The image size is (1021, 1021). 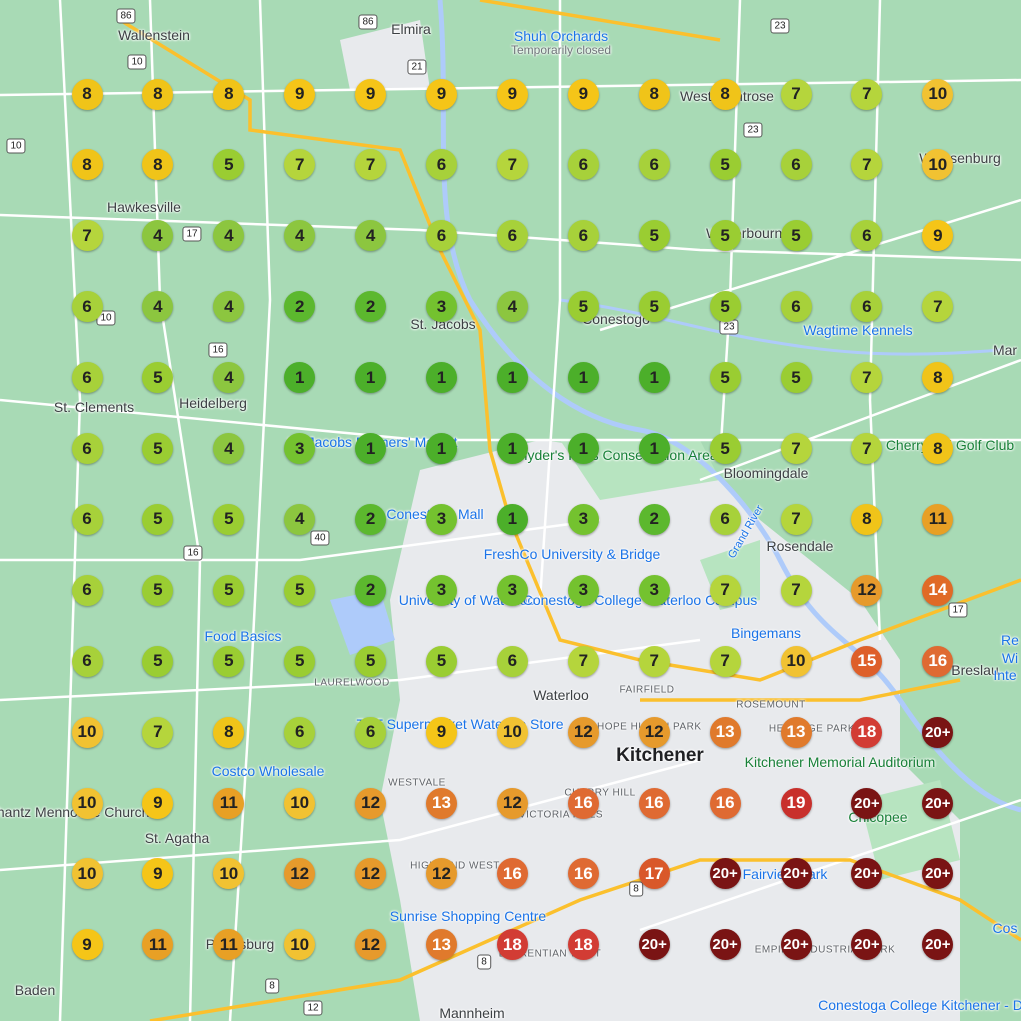 I want to click on rank-marker: 11, so click(x=938, y=519).